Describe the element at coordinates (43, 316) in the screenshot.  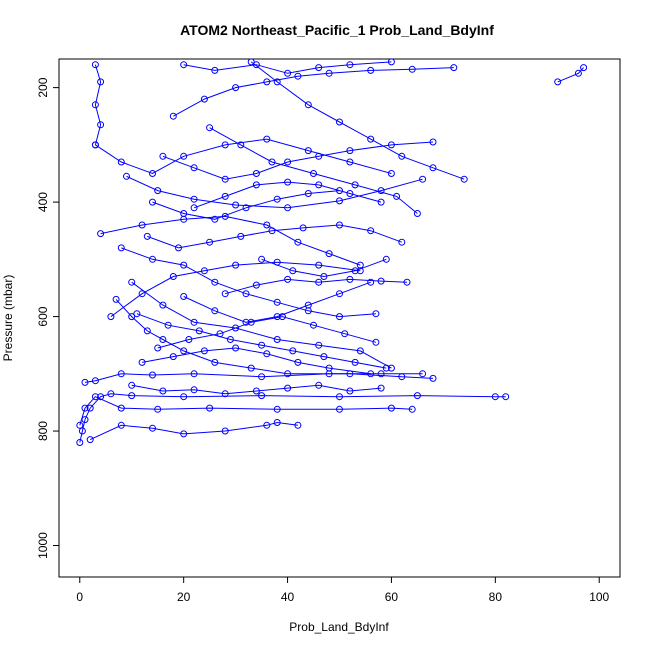
I see `y-tick-label: 600` at that location.